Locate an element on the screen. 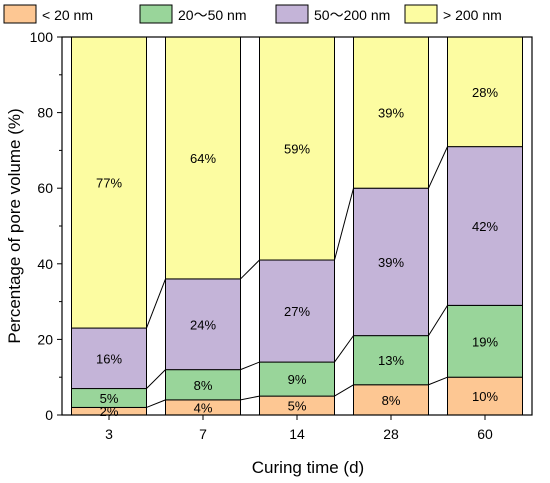 The height and width of the screenshot is (483, 550). data-label-28-4: 39% is located at coordinates (391, 113).